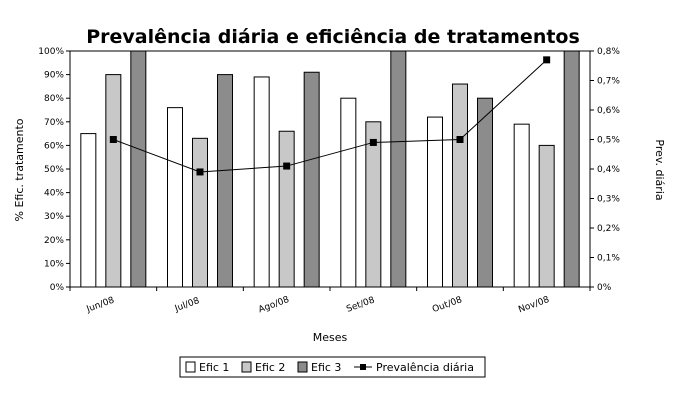 The height and width of the screenshot is (405, 687). What do you see at coordinates (54, 217) in the screenshot?
I see `y-tick-label: 30%` at bounding box center [54, 217].